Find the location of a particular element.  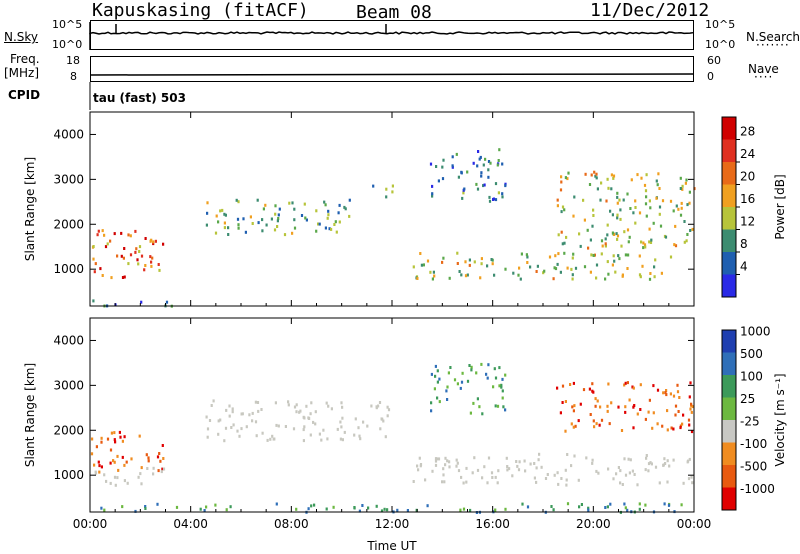

cpid-text: tau (fast) 503 is located at coordinates (139, 98).